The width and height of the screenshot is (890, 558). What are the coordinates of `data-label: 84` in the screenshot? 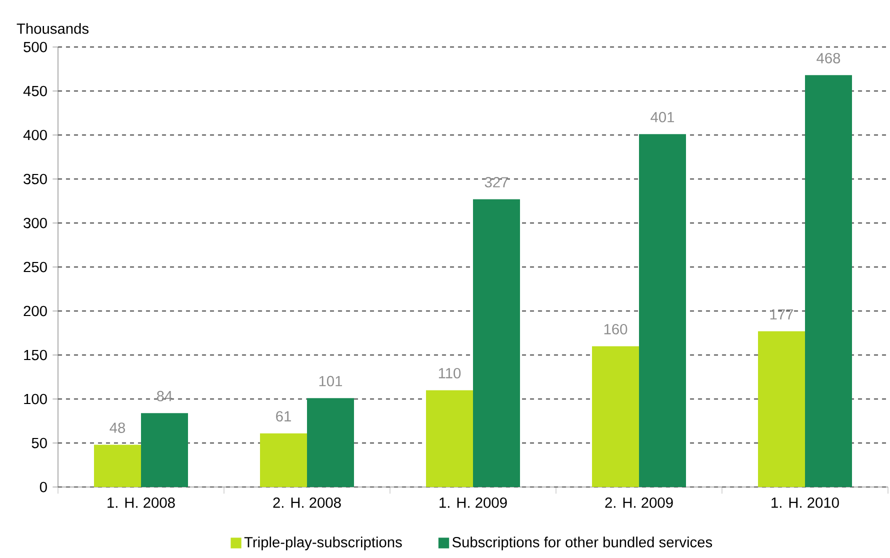 It's located at (164, 396).